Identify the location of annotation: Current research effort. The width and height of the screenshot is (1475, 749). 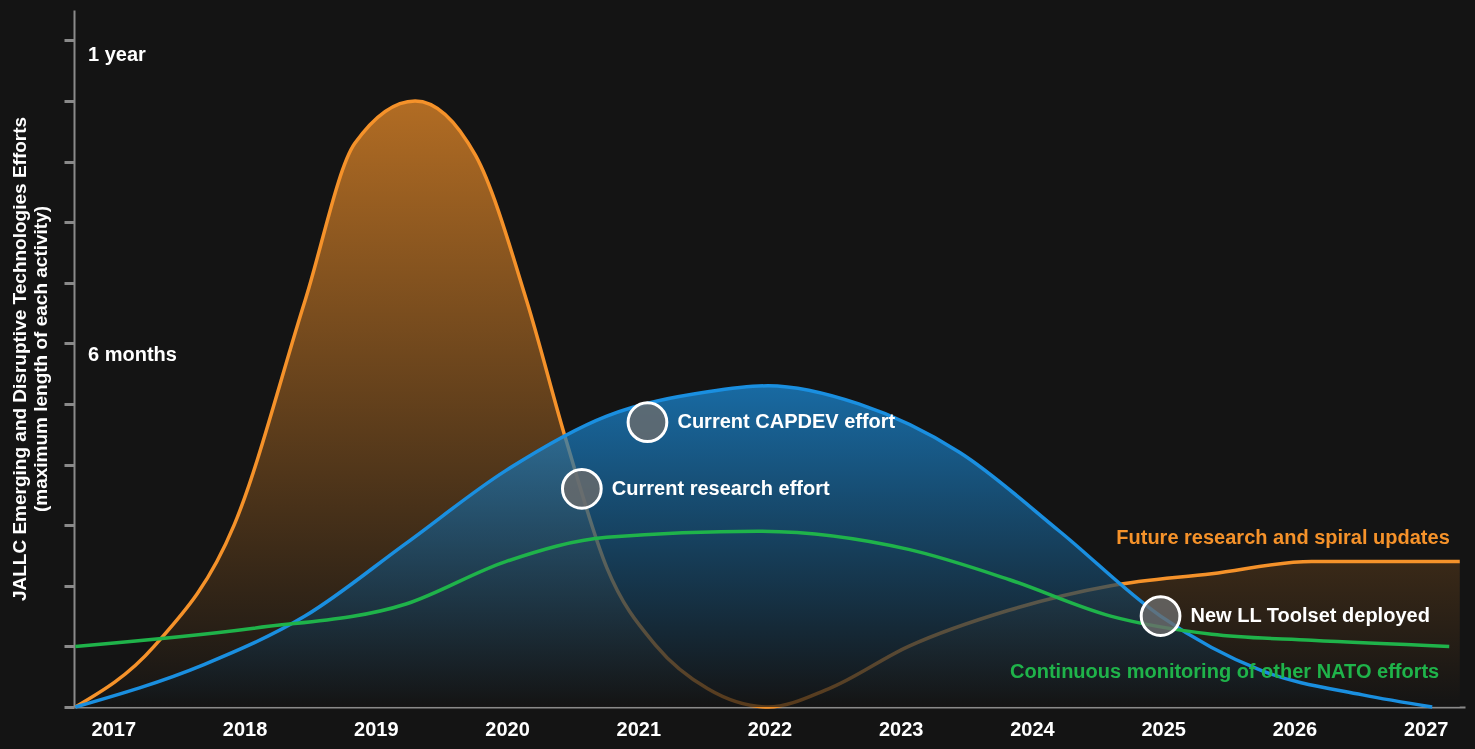
(721, 487).